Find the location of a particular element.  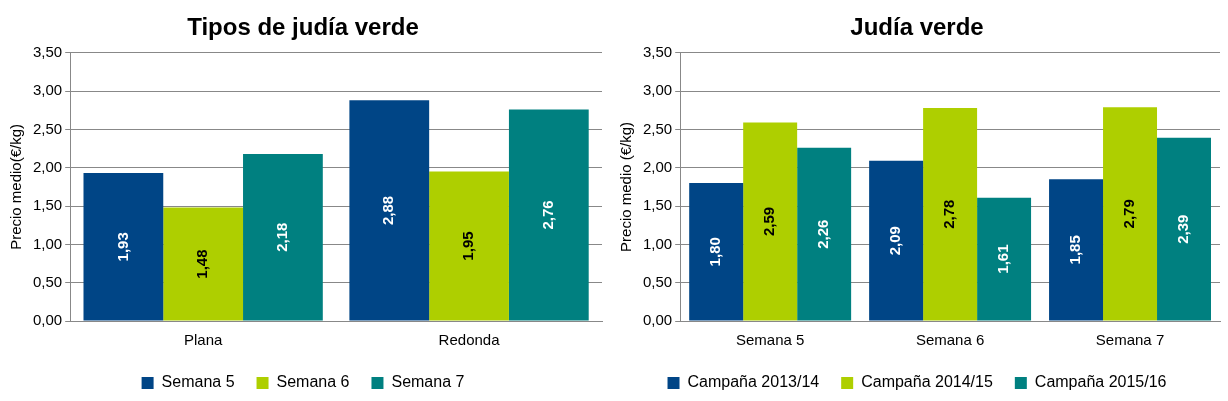

x-tick-label: Semana 7 is located at coordinates (1130, 340).